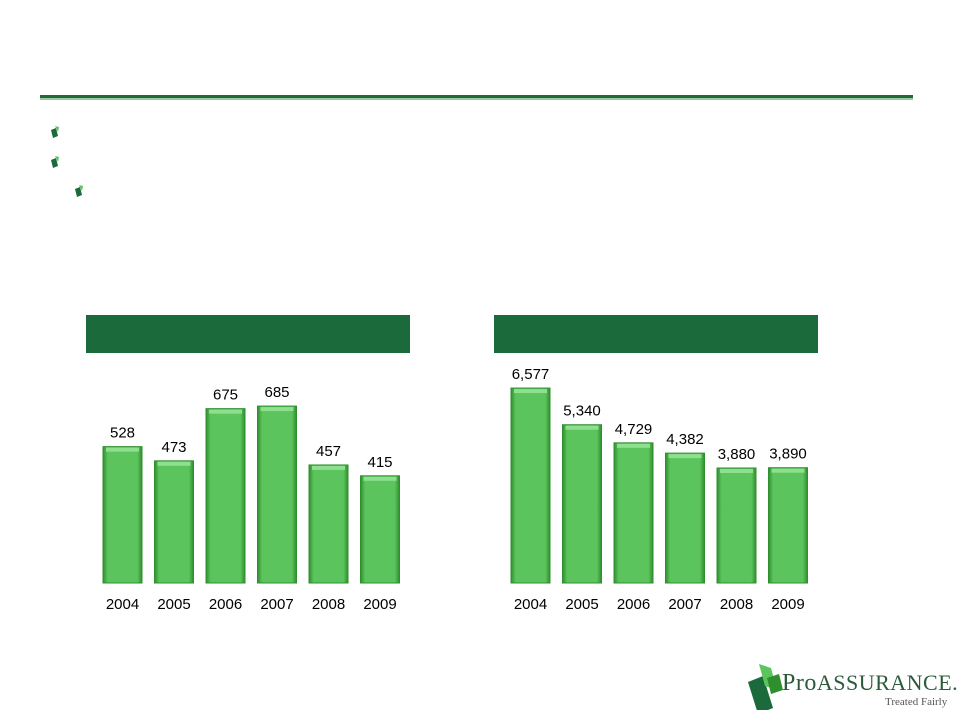 The height and width of the screenshot is (720, 960). What do you see at coordinates (476, 99) in the screenshot?
I see `title-rule-shadow` at bounding box center [476, 99].